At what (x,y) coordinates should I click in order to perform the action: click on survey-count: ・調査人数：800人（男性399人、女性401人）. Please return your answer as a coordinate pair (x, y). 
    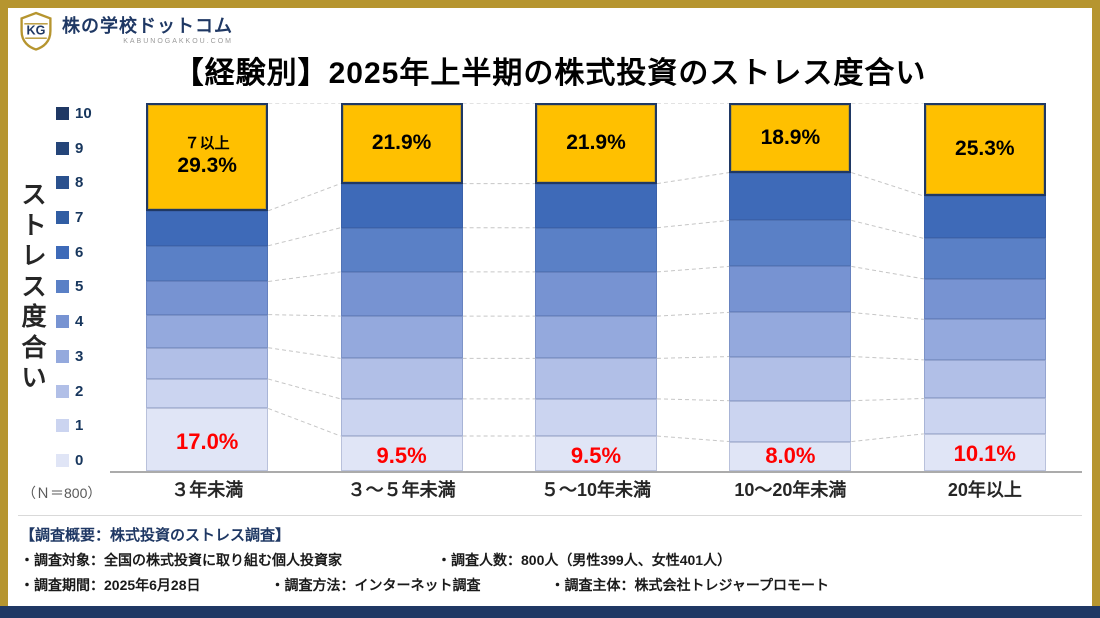
    Looking at the image, I should click on (584, 560).